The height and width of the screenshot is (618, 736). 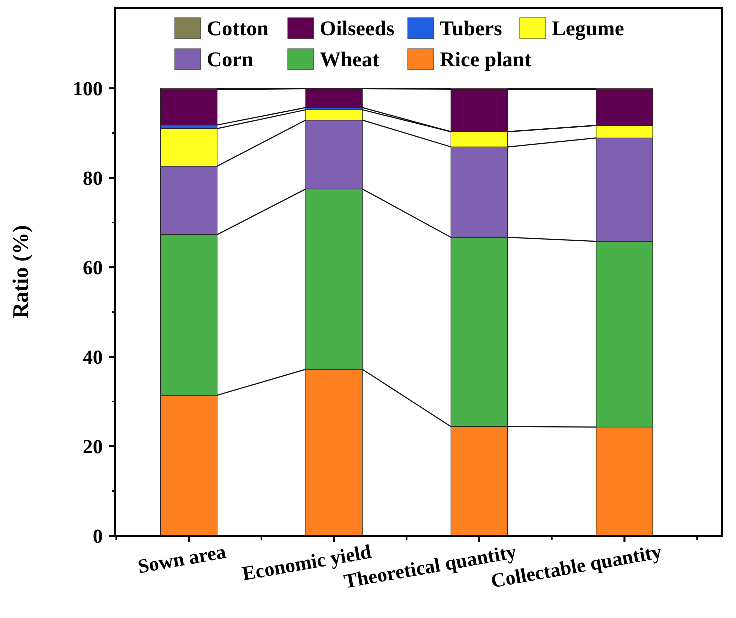 What do you see at coordinates (230, 59) in the screenshot?
I see `legend-label: Corn` at bounding box center [230, 59].